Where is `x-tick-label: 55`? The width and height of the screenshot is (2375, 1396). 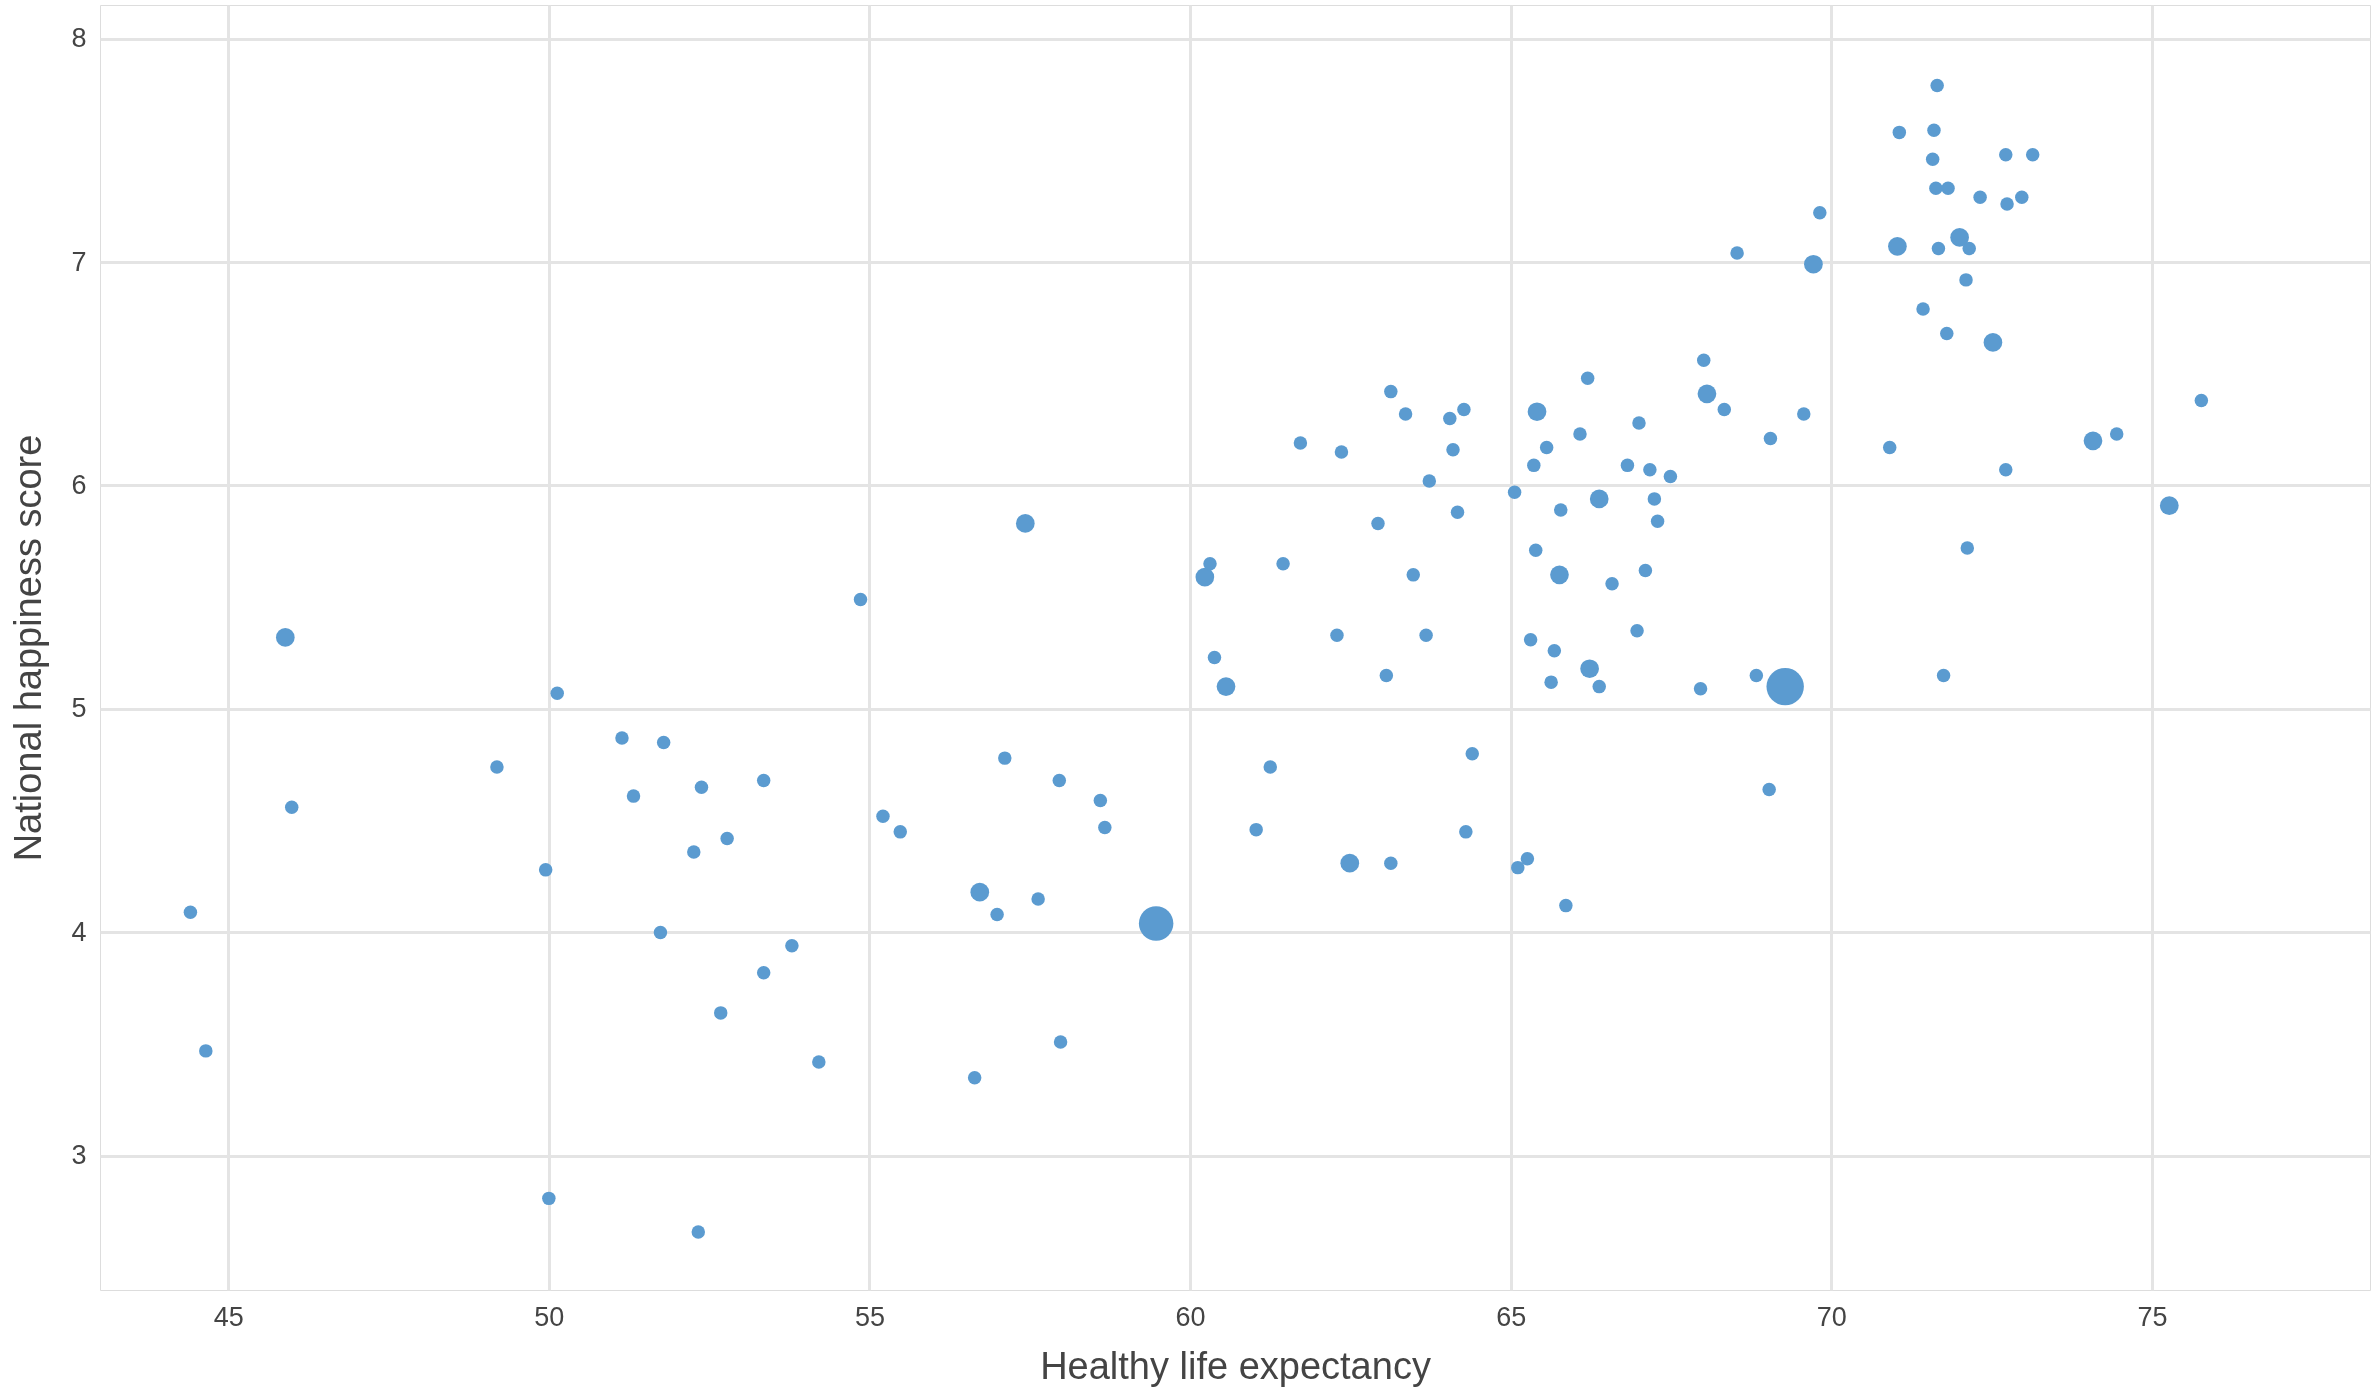
x-tick-label: 55 is located at coordinates (870, 1316).